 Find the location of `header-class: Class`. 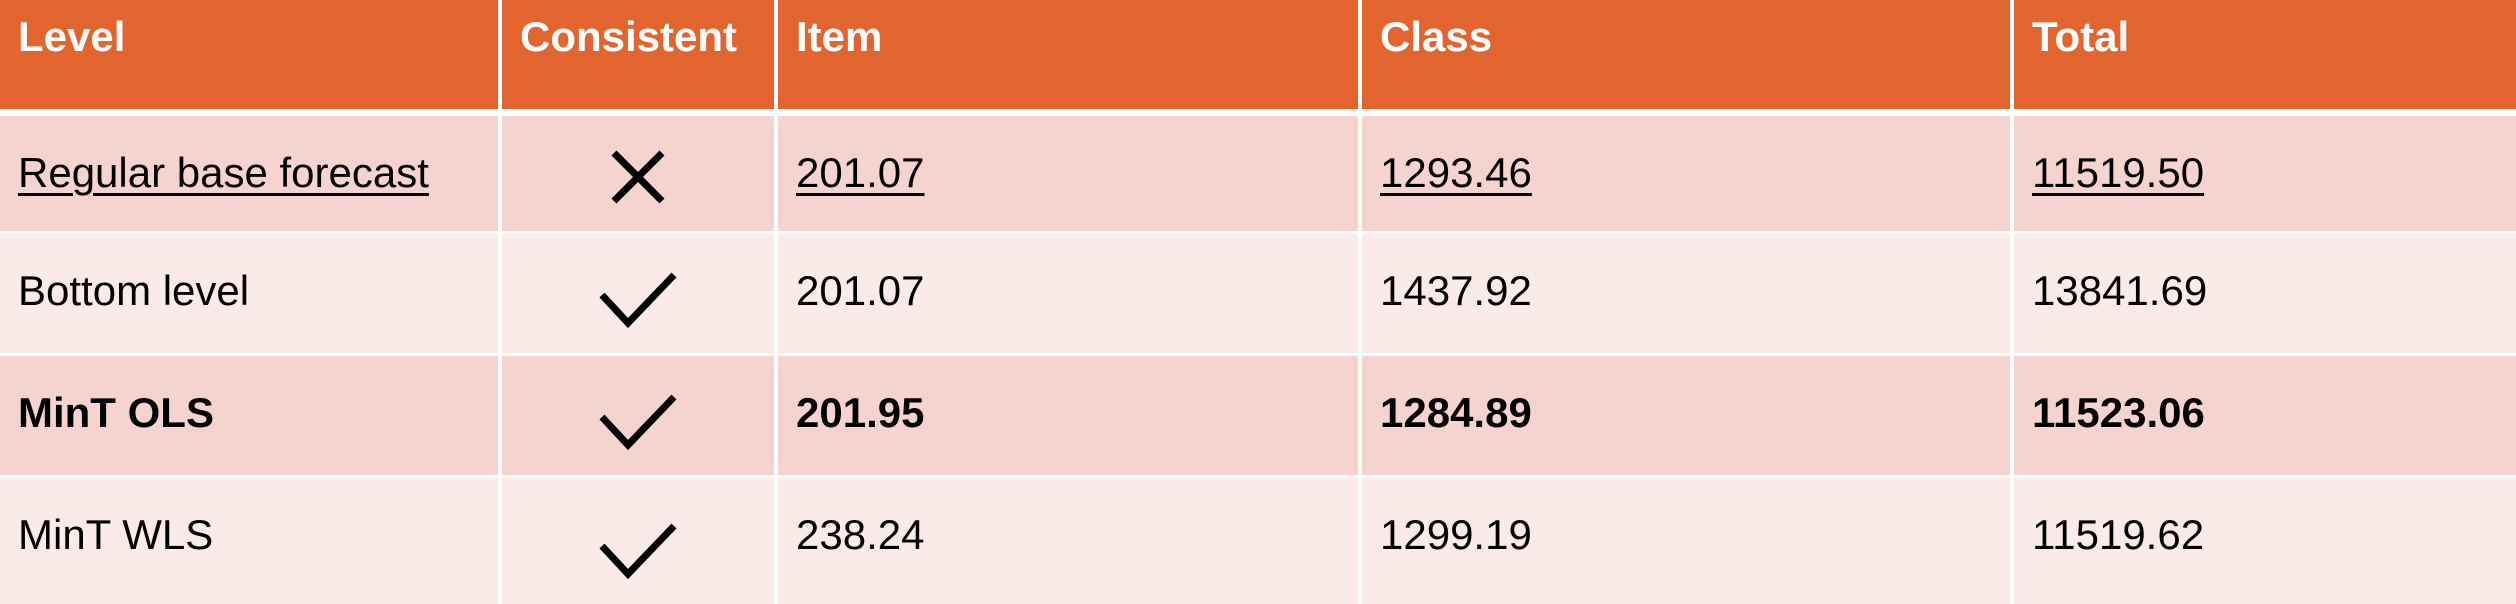

header-class: Class is located at coordinates (1688, 58).